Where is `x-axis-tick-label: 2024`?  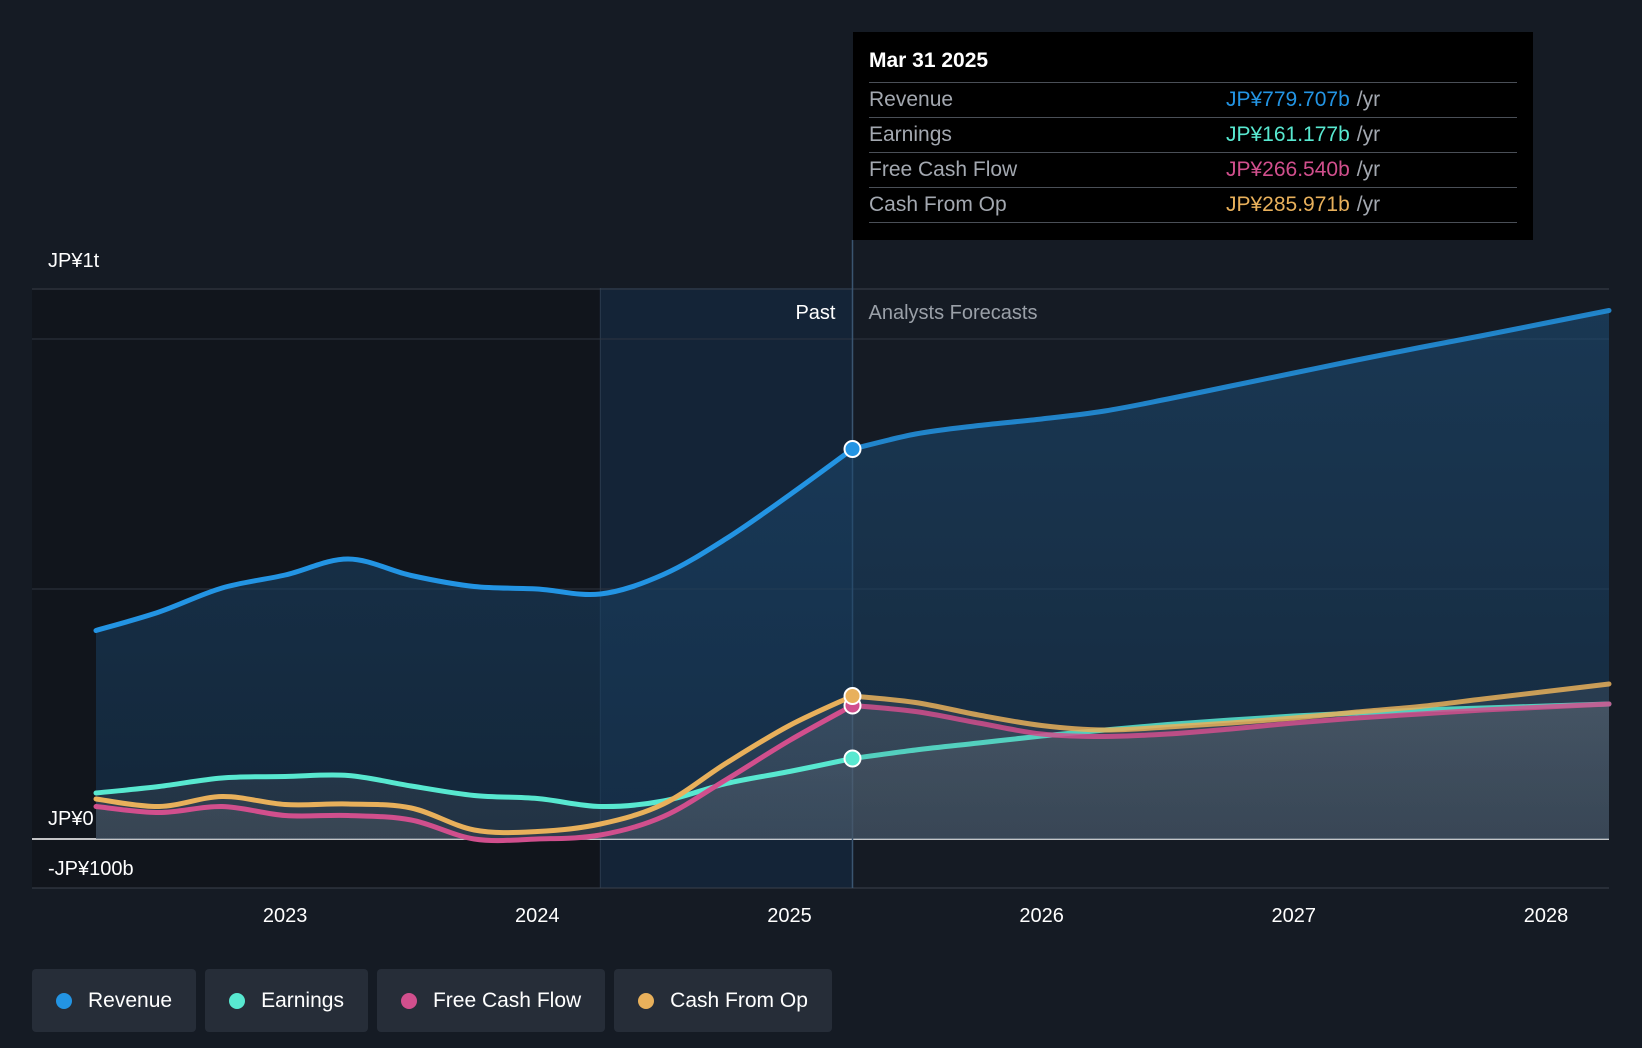 x-axis-tick-label: 2024 is located at coordinates (537, 916).